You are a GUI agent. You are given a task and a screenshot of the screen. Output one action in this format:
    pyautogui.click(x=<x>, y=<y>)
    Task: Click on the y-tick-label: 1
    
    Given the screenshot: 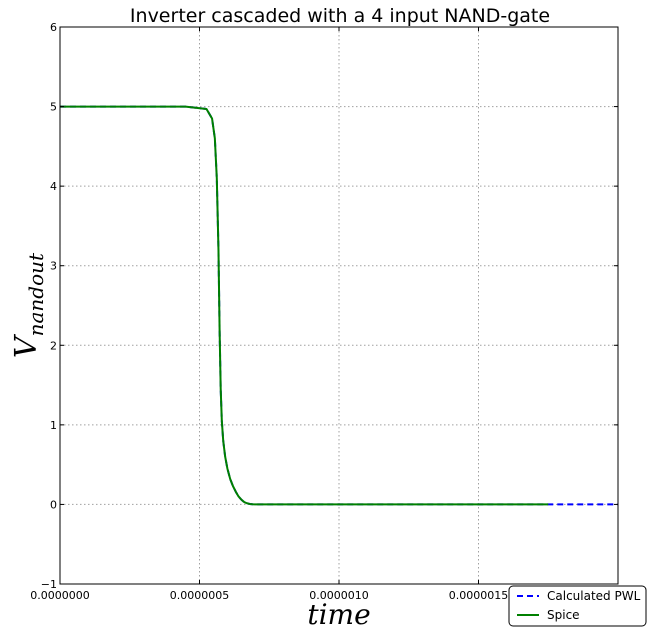 What is the action you would take?
    pyautogui.click(x=53, y=425)
    